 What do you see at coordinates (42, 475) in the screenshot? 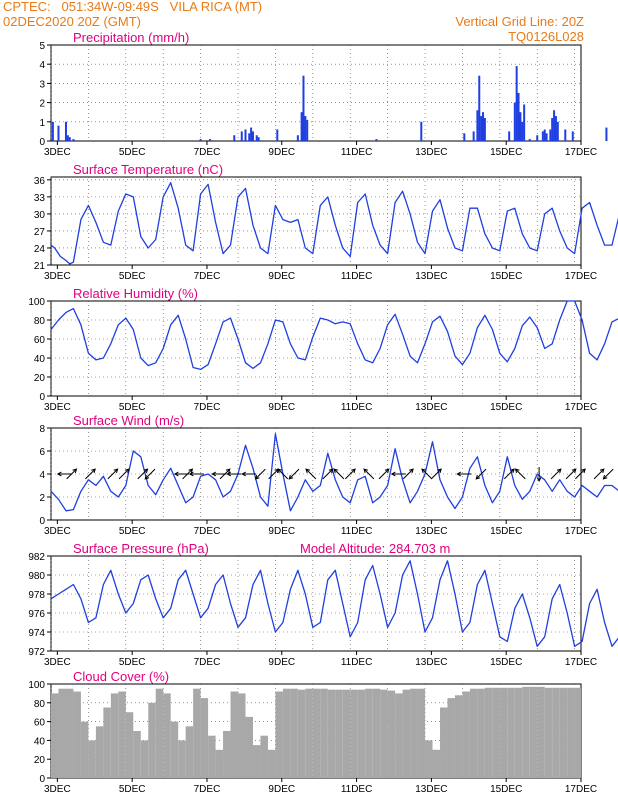
I see `y-tick-label: 4` at bounding box center [42, 475].